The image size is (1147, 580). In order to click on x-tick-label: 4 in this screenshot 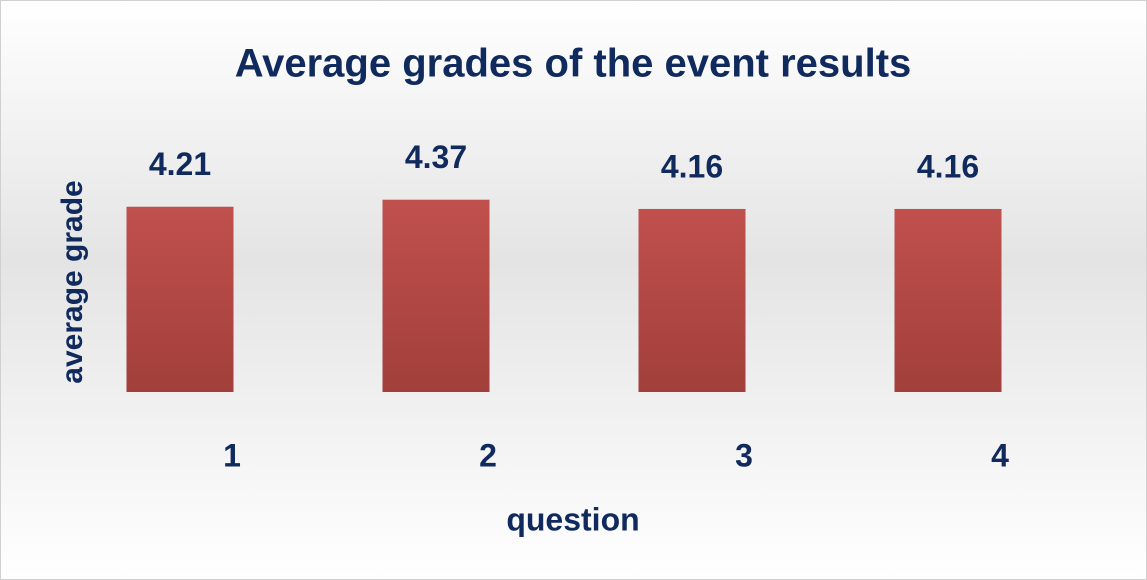, I will do `click(1000, 455)`.